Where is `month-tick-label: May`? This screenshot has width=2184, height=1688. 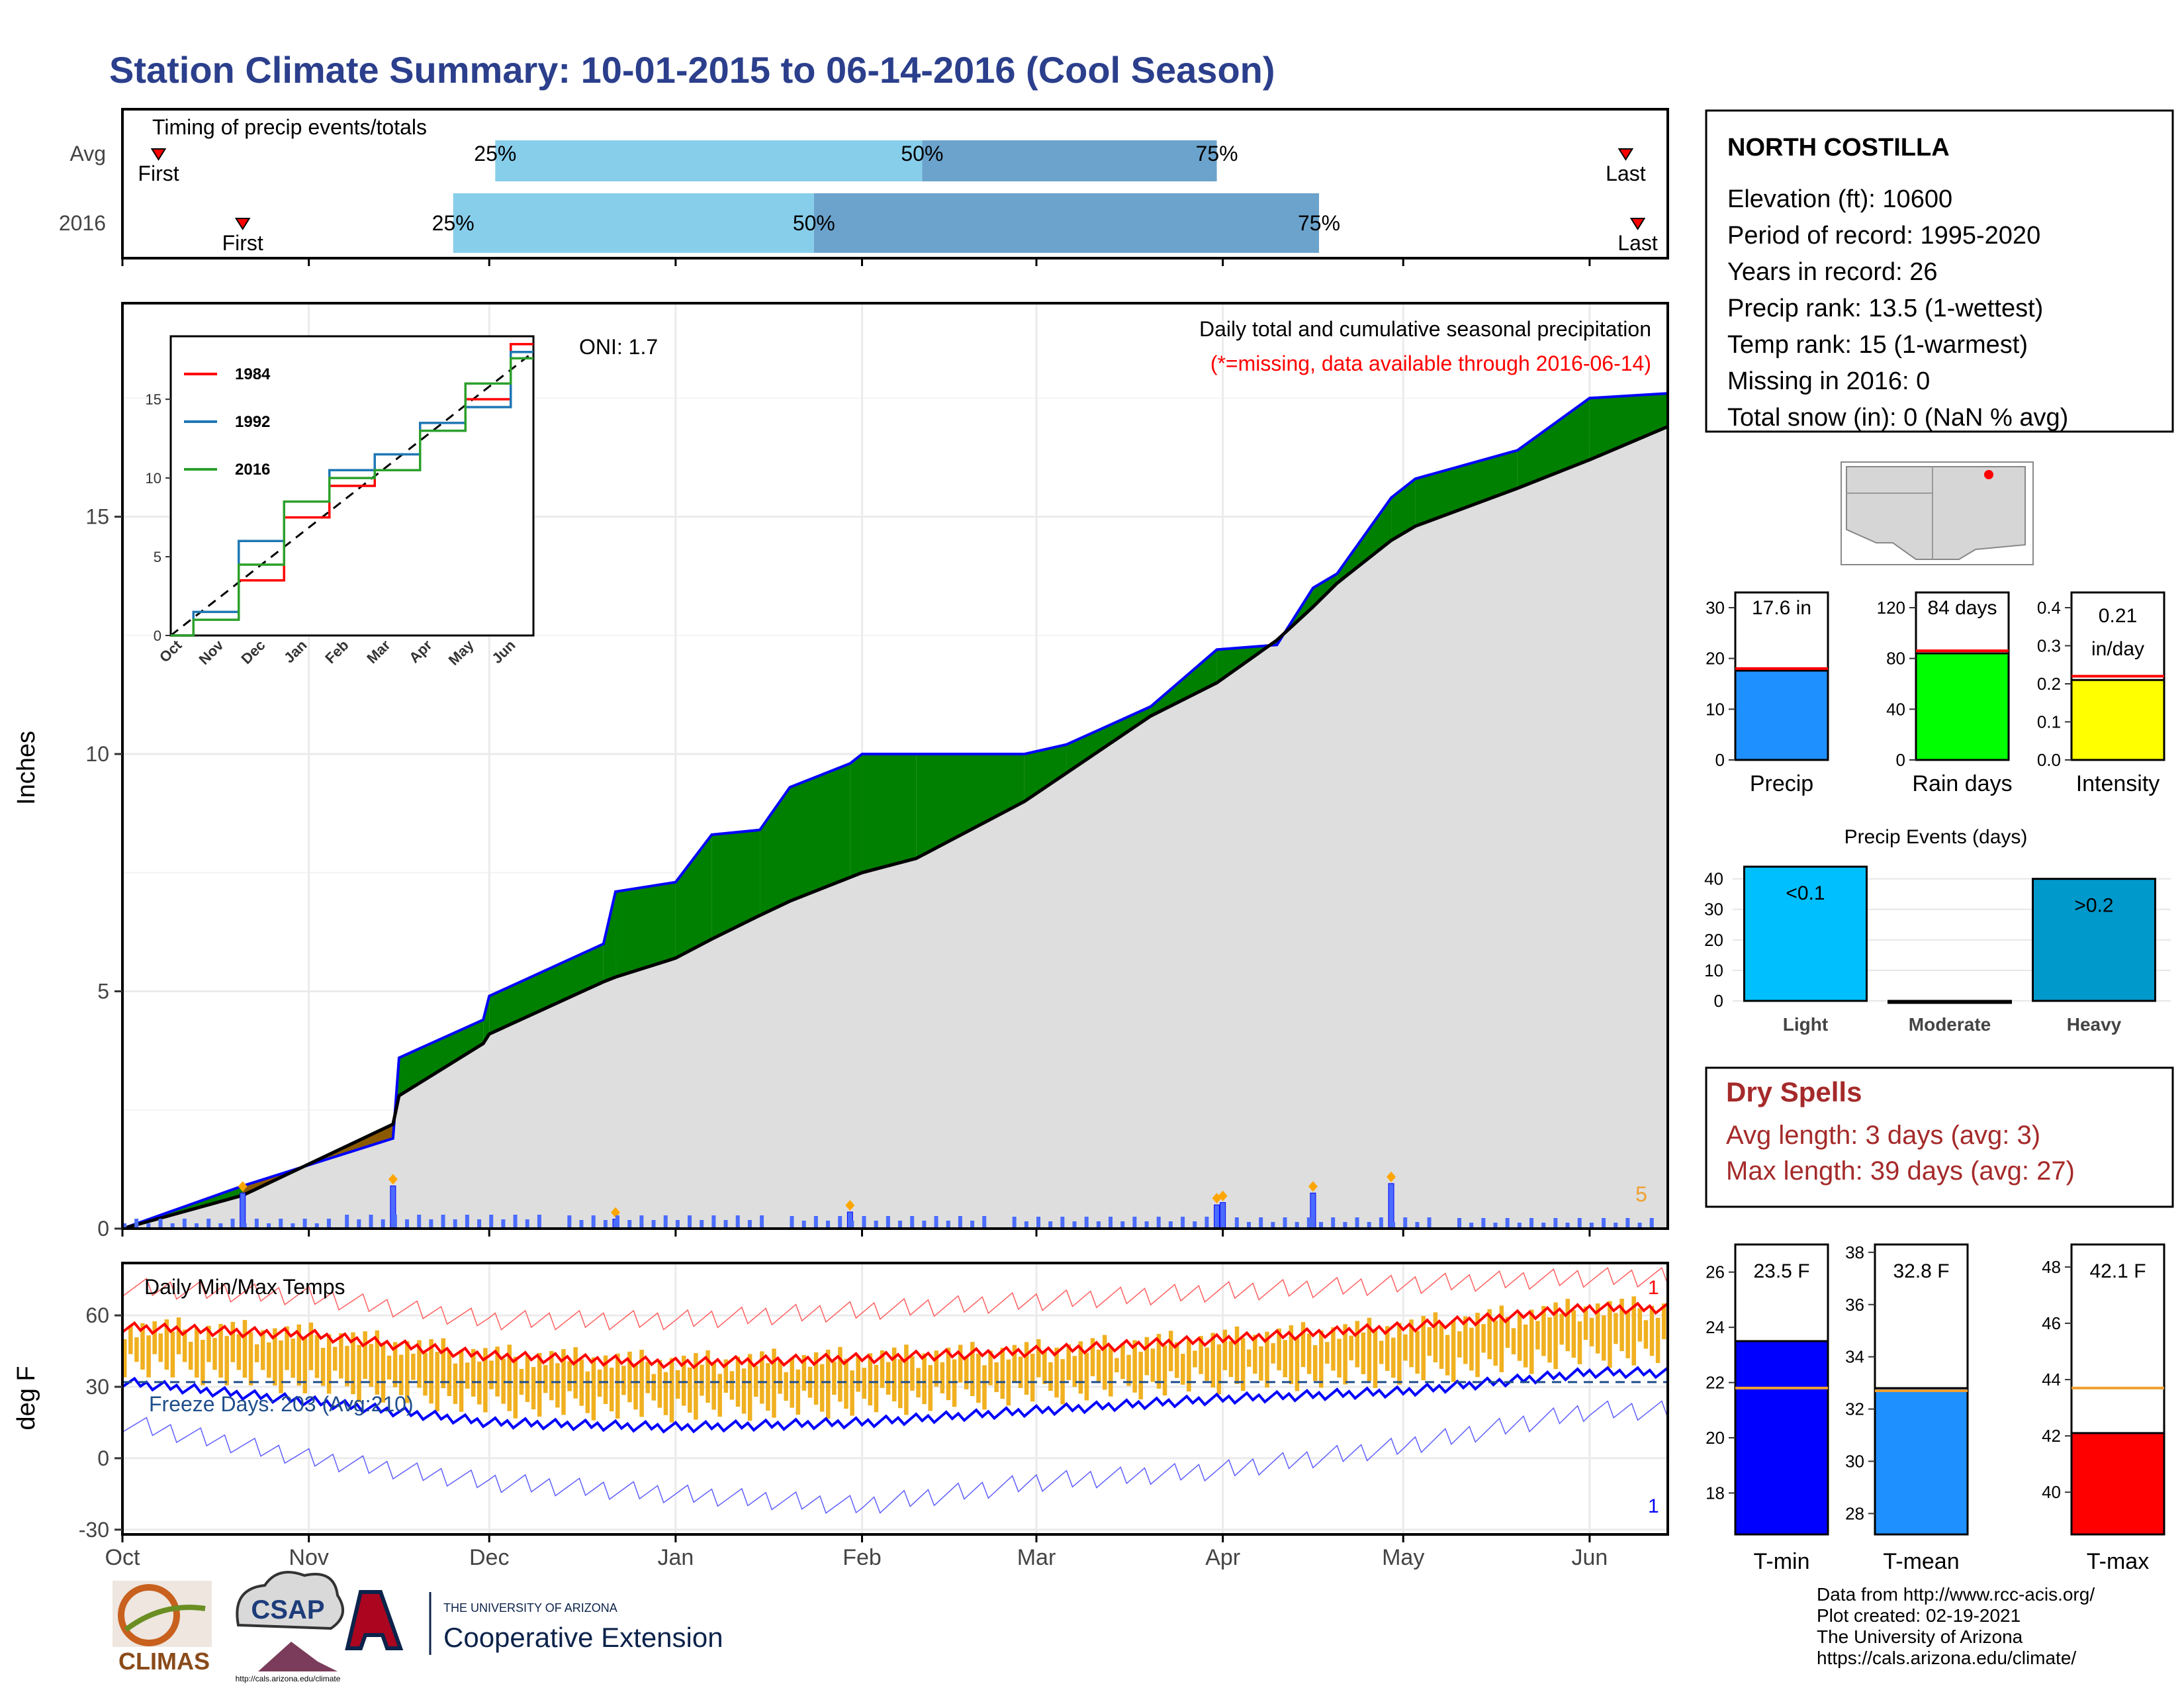
month-tick-label: May is located at coordinates (1403, 1557).